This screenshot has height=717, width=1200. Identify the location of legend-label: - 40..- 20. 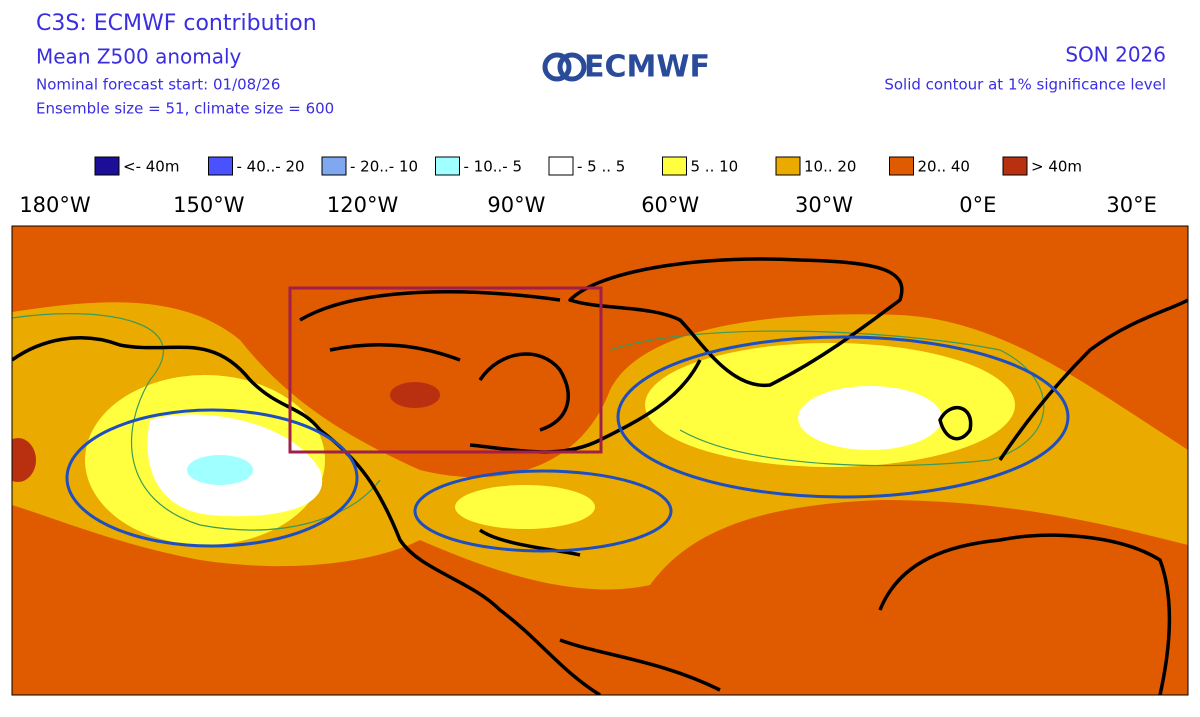
(271, 167).